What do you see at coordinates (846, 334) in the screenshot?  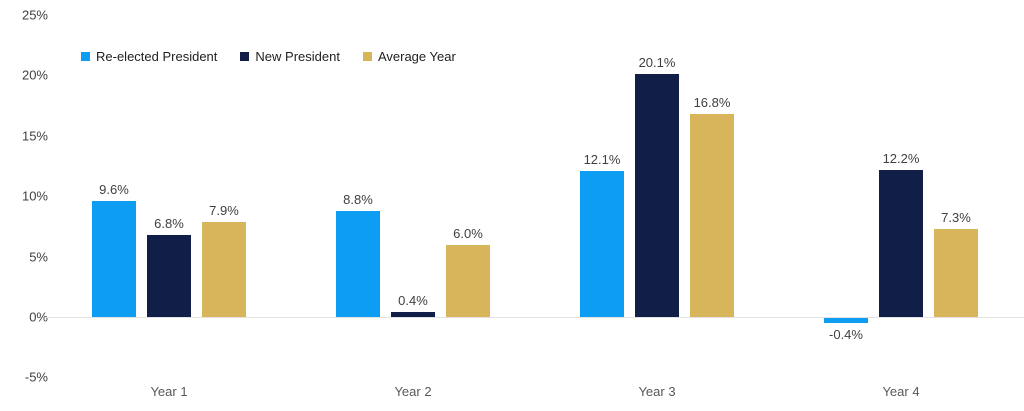 I see `bar-value-label: -0.4%` at bounding box center [846, 334].